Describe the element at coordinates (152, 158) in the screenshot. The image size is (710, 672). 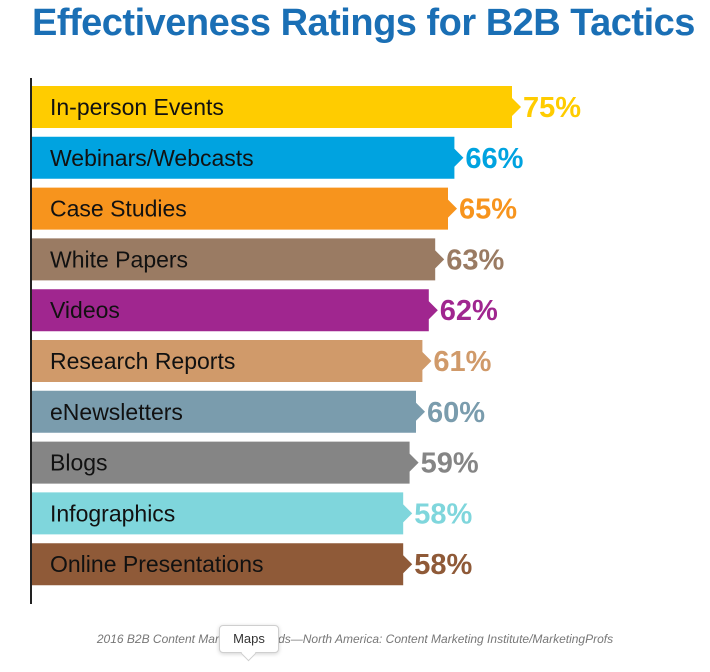
I see `bar-label-webinars-webcasts: Webinars/Webcasts` at that location.